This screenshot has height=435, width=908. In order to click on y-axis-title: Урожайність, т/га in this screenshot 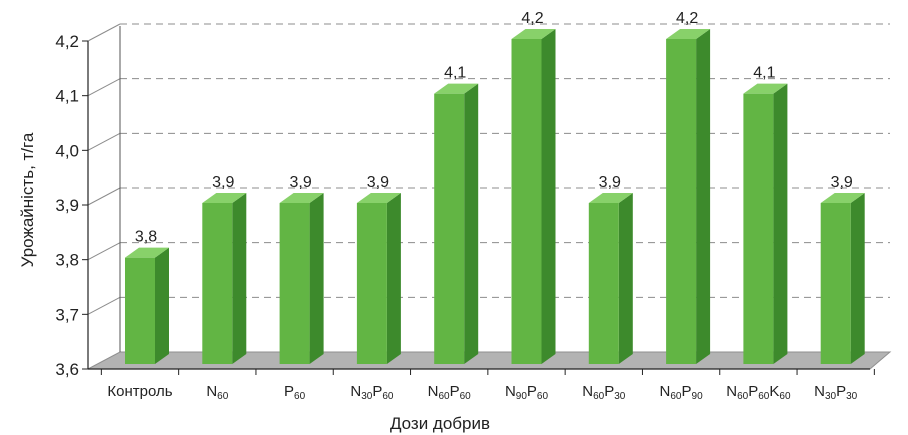, I will do `click(27, 199)`.